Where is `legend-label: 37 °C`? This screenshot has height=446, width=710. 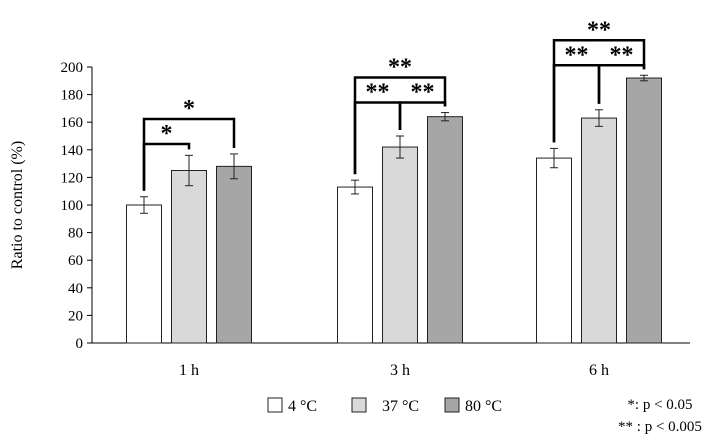
legend-label: 37 °C is located at coordinates (400, 406).